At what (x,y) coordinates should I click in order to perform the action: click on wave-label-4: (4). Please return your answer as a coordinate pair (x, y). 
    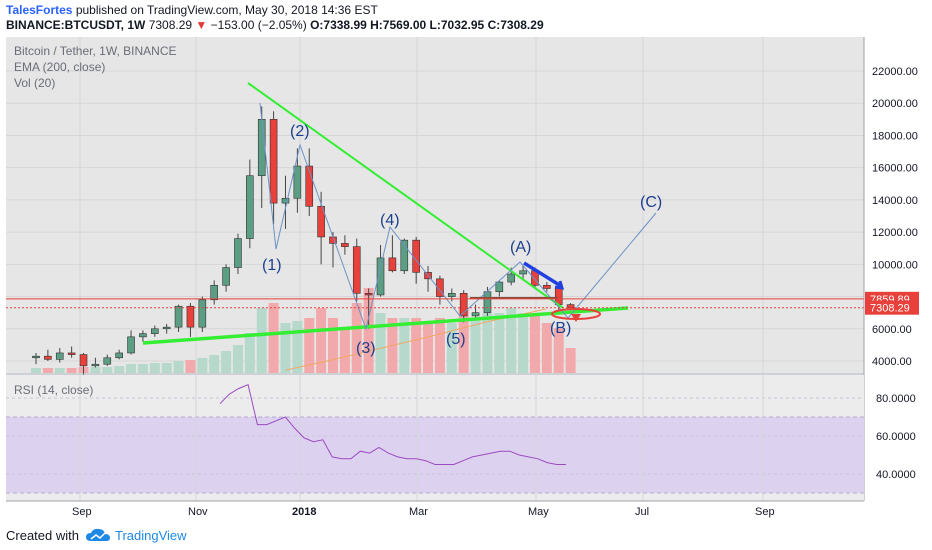
    Looking at the image, I should click on (390, 220).